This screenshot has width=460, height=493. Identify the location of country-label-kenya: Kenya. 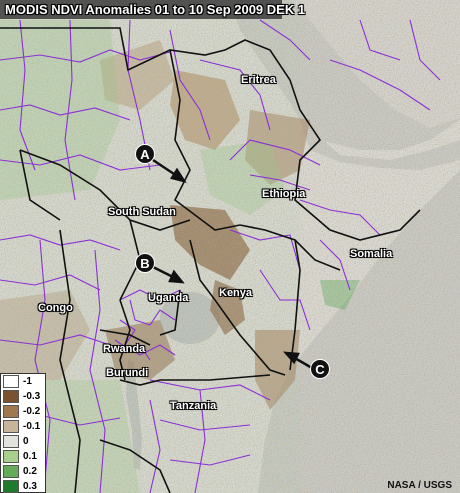
(236, 293).